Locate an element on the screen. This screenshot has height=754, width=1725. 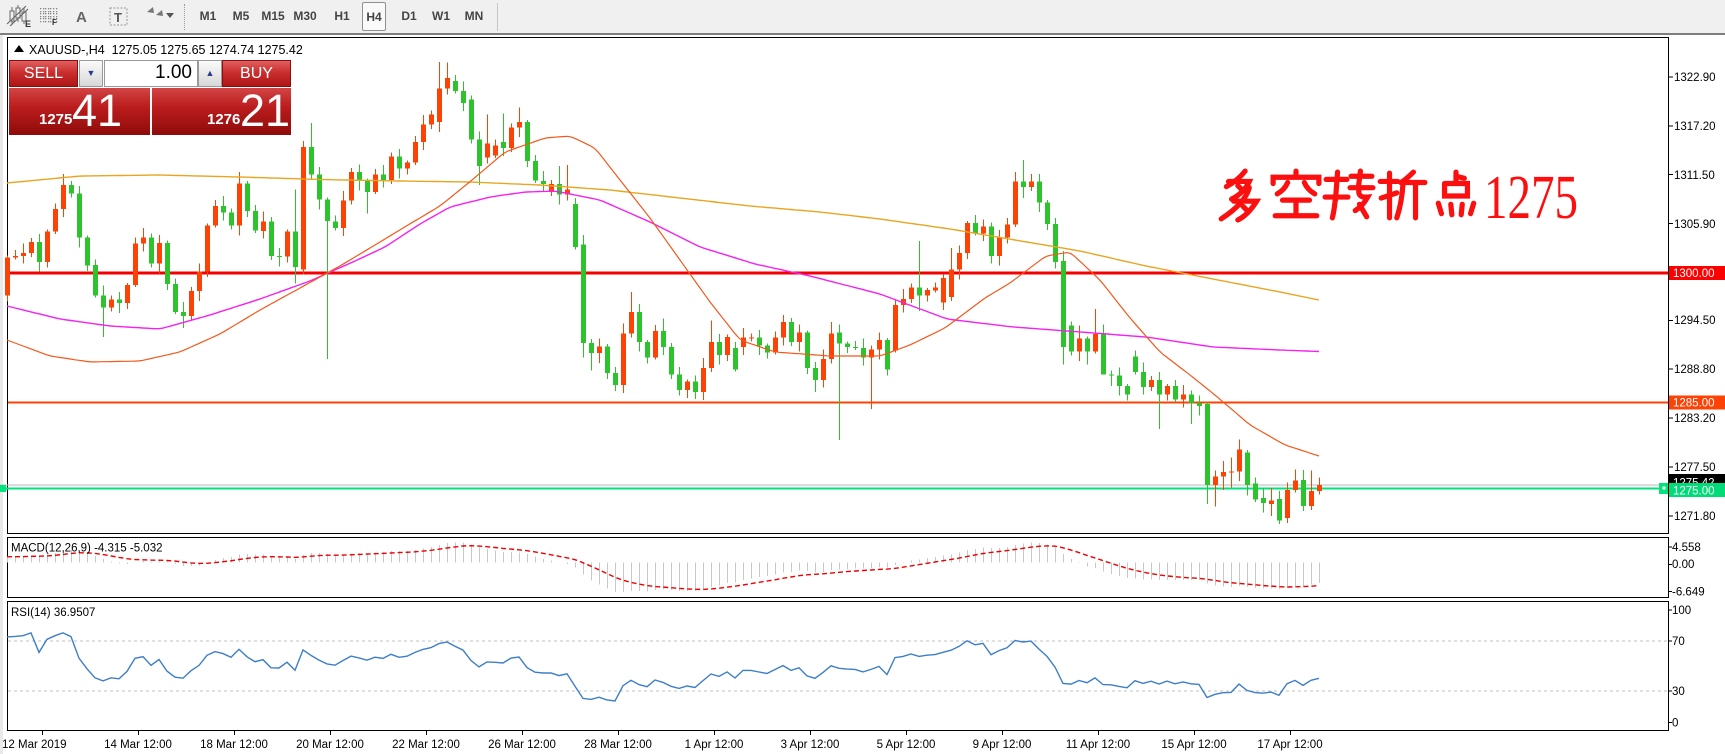
svg-text: 18 Mar 12:00 is located at coordinates (234, 745).